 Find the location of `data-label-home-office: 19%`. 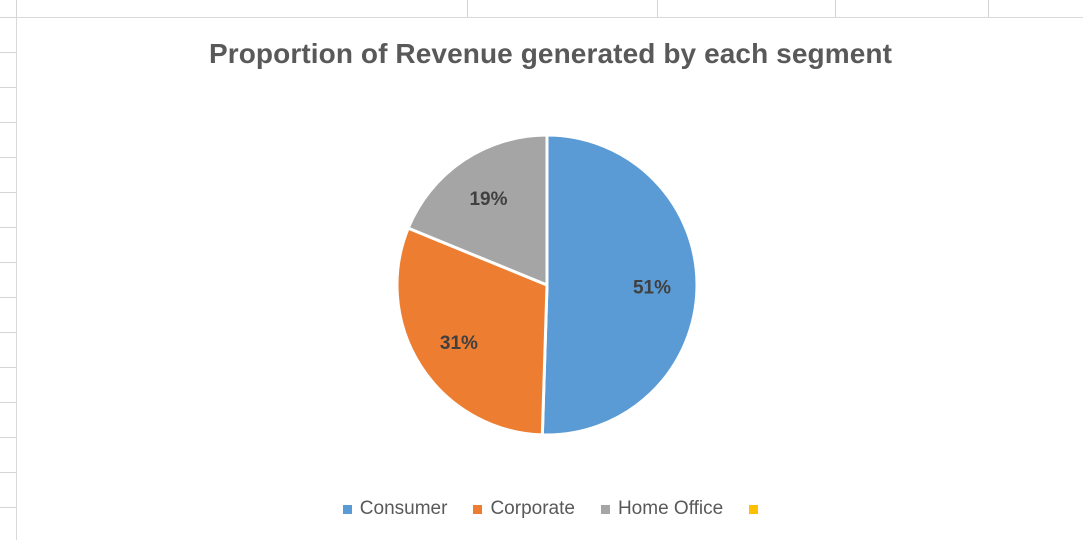

data-label-home-office: 19% is located at coordinates (488, 199).